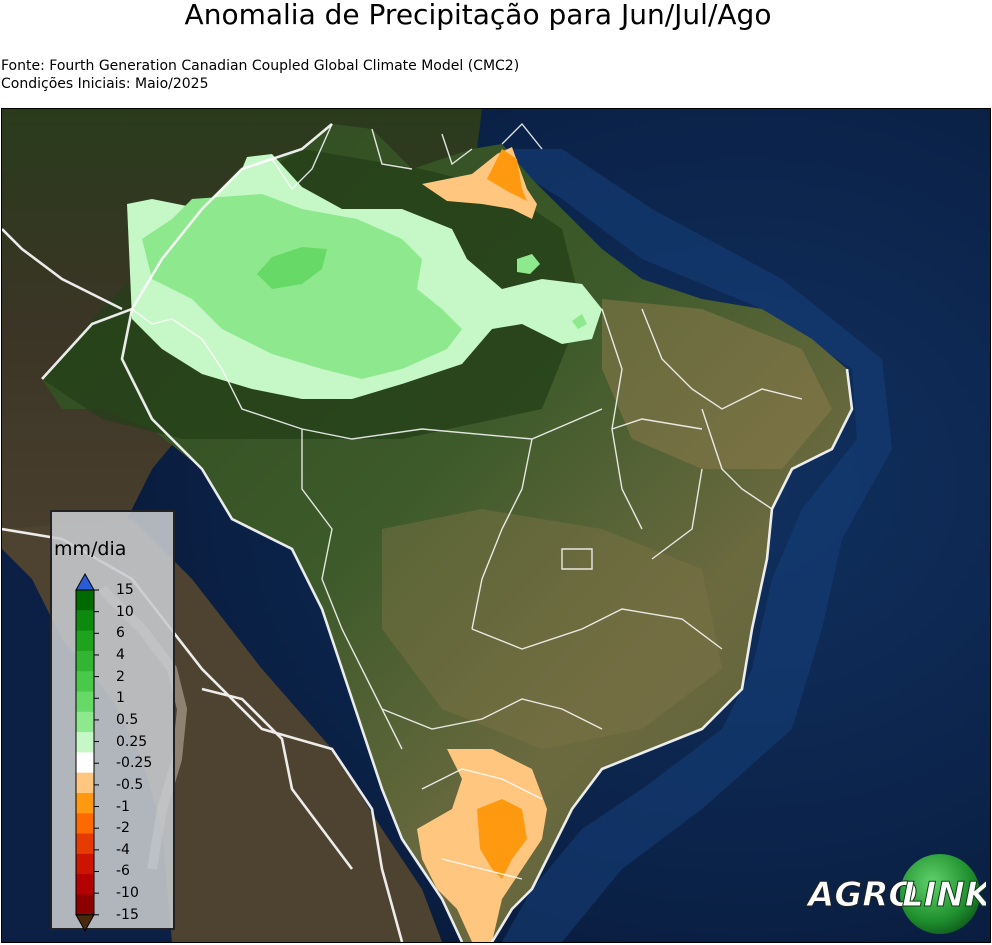 The width and height of the screenshot is (992, 945). I want to click on agrolink-logo: AGRO LINK, so click(896, 894).